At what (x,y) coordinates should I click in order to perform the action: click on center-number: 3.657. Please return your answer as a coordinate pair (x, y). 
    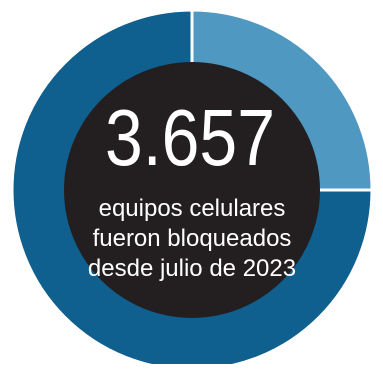
    Looking at the image, I should click on (190, 137).